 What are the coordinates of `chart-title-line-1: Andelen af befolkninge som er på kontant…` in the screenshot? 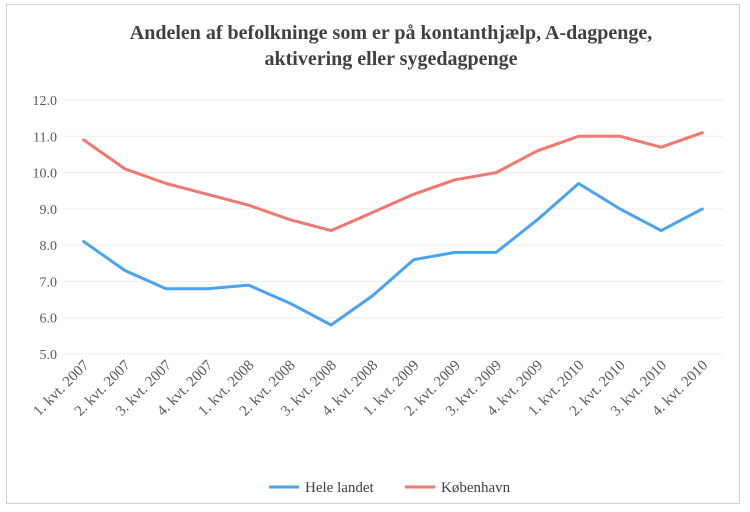 It's located at (391, 33).